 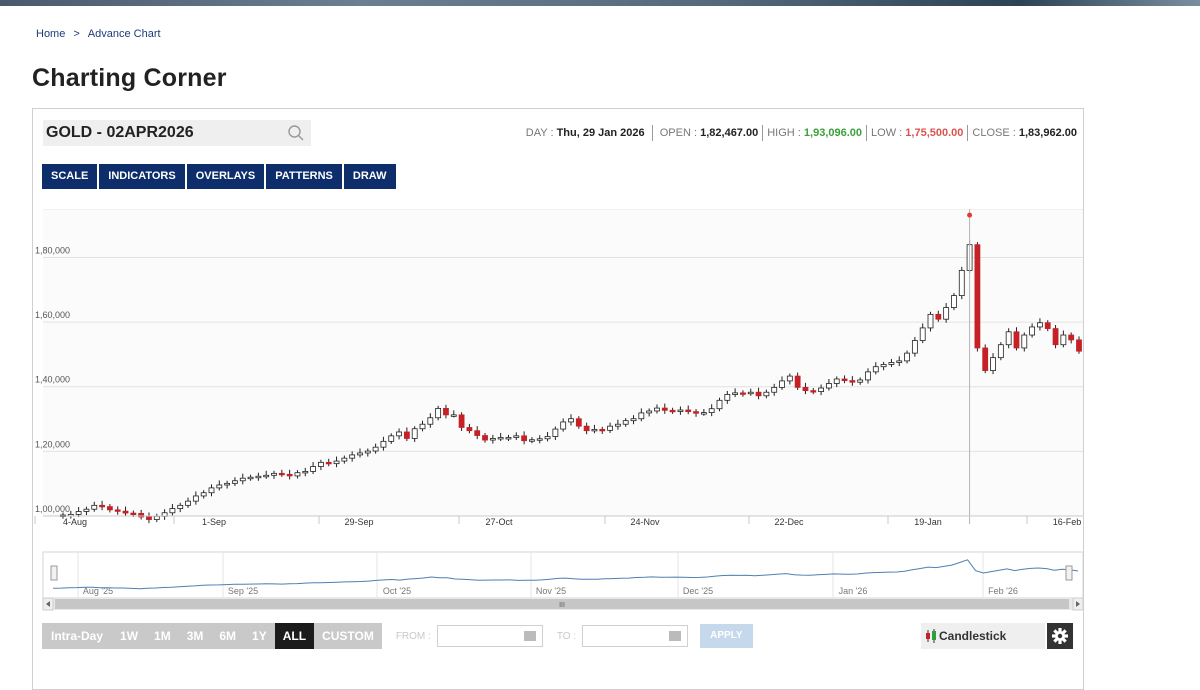 I want to click on page-title: Charting Corner, so click(x=129, y=78).